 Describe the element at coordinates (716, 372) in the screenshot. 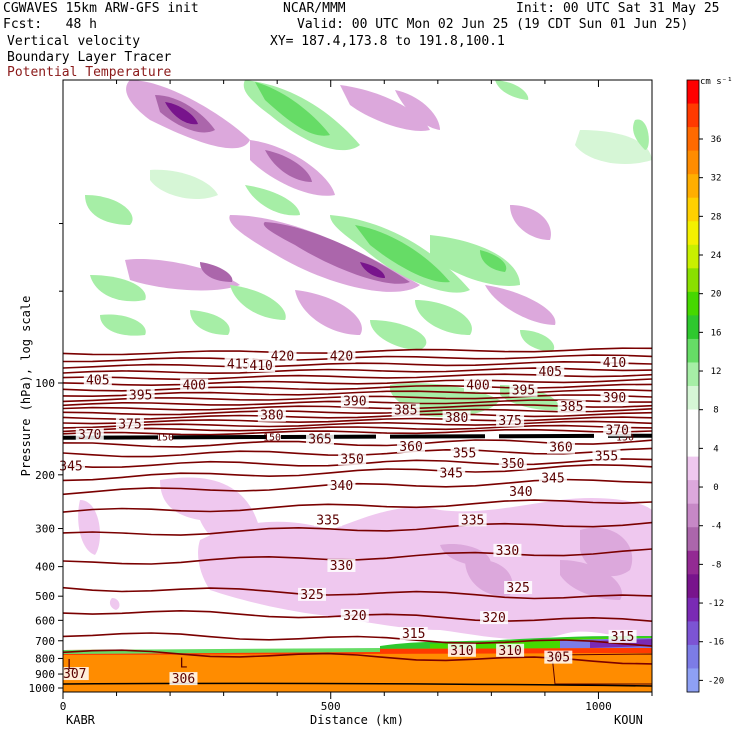

I see `colorbar-tick-label: 12` at that location.